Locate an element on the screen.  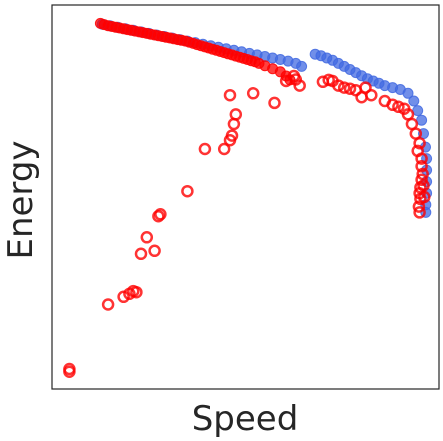
x-axis-label: Speed is located at coordinates (245, 419).